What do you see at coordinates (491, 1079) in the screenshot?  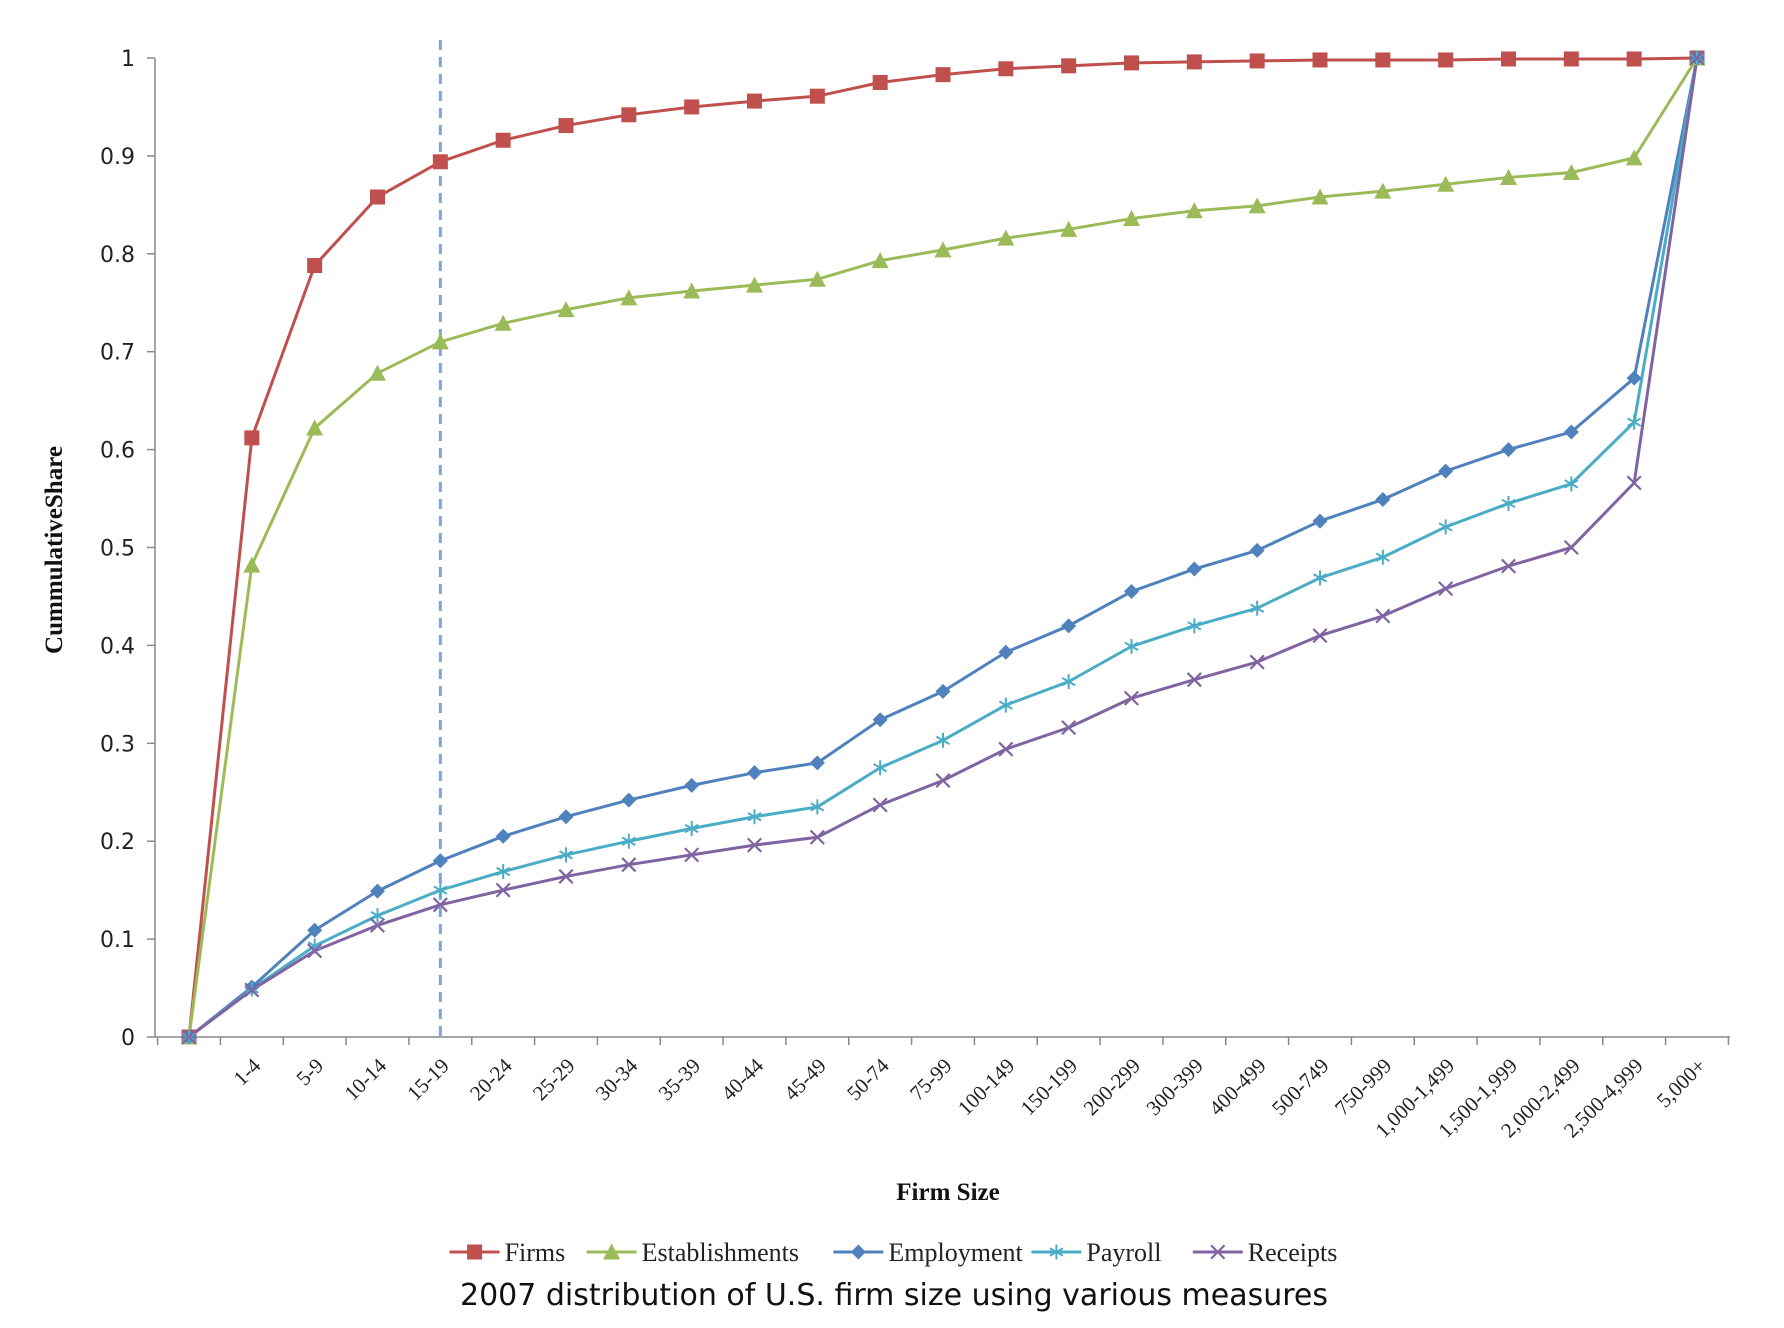 I see `x-tick-label: 20-24` at bounding box center [491, 1079].